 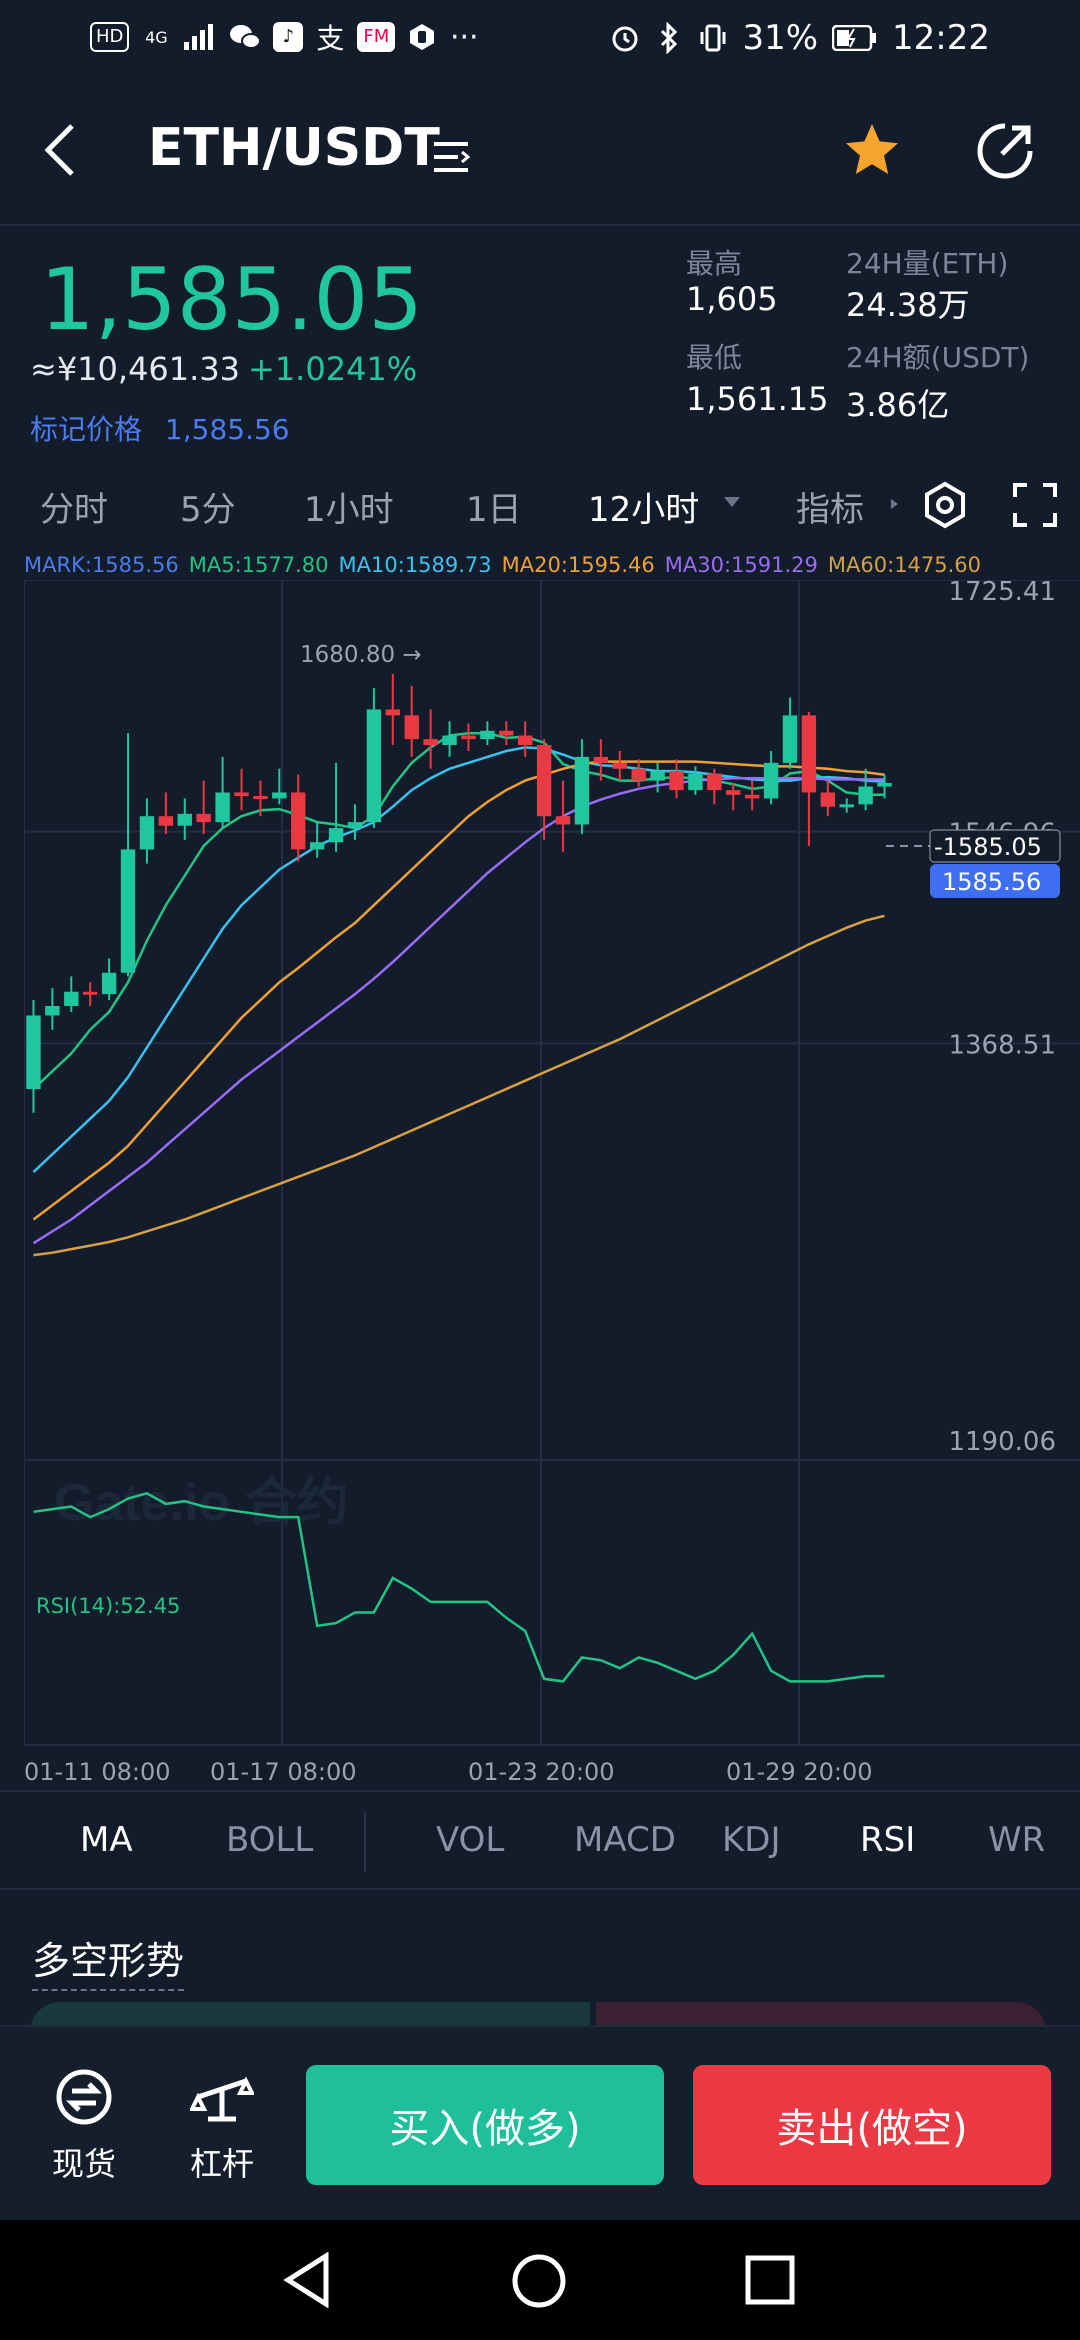 What do you see at coordinates (898, 405) in the screenshot?
I see `amount-value: 3.86亿` at bounding box center [898, 405].